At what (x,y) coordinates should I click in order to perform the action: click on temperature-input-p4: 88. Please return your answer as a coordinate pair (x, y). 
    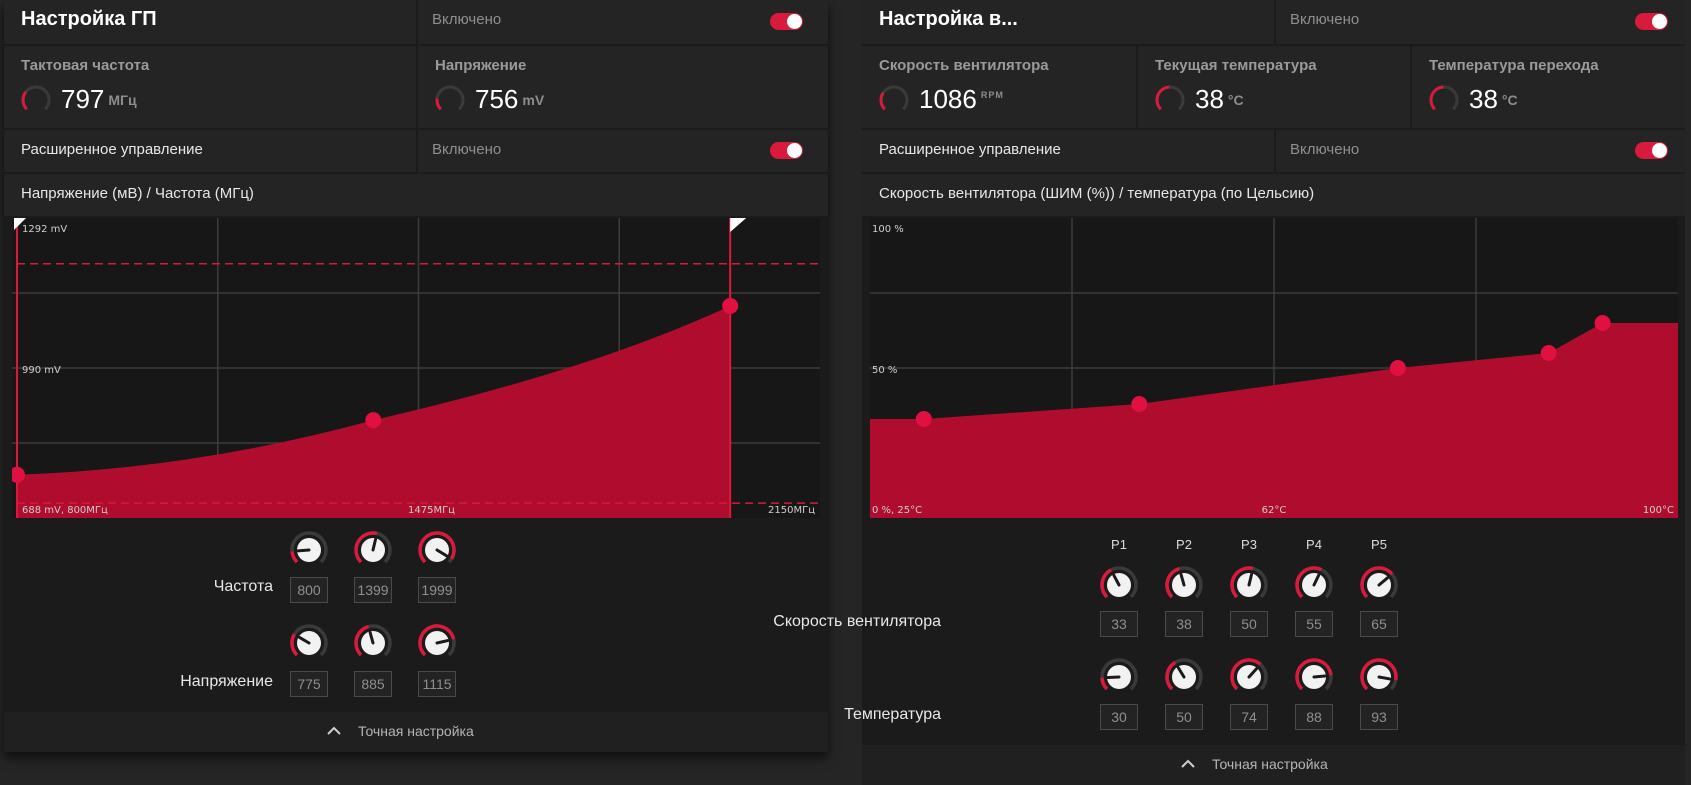
    Looking at the image, I should click on (1314, 717).